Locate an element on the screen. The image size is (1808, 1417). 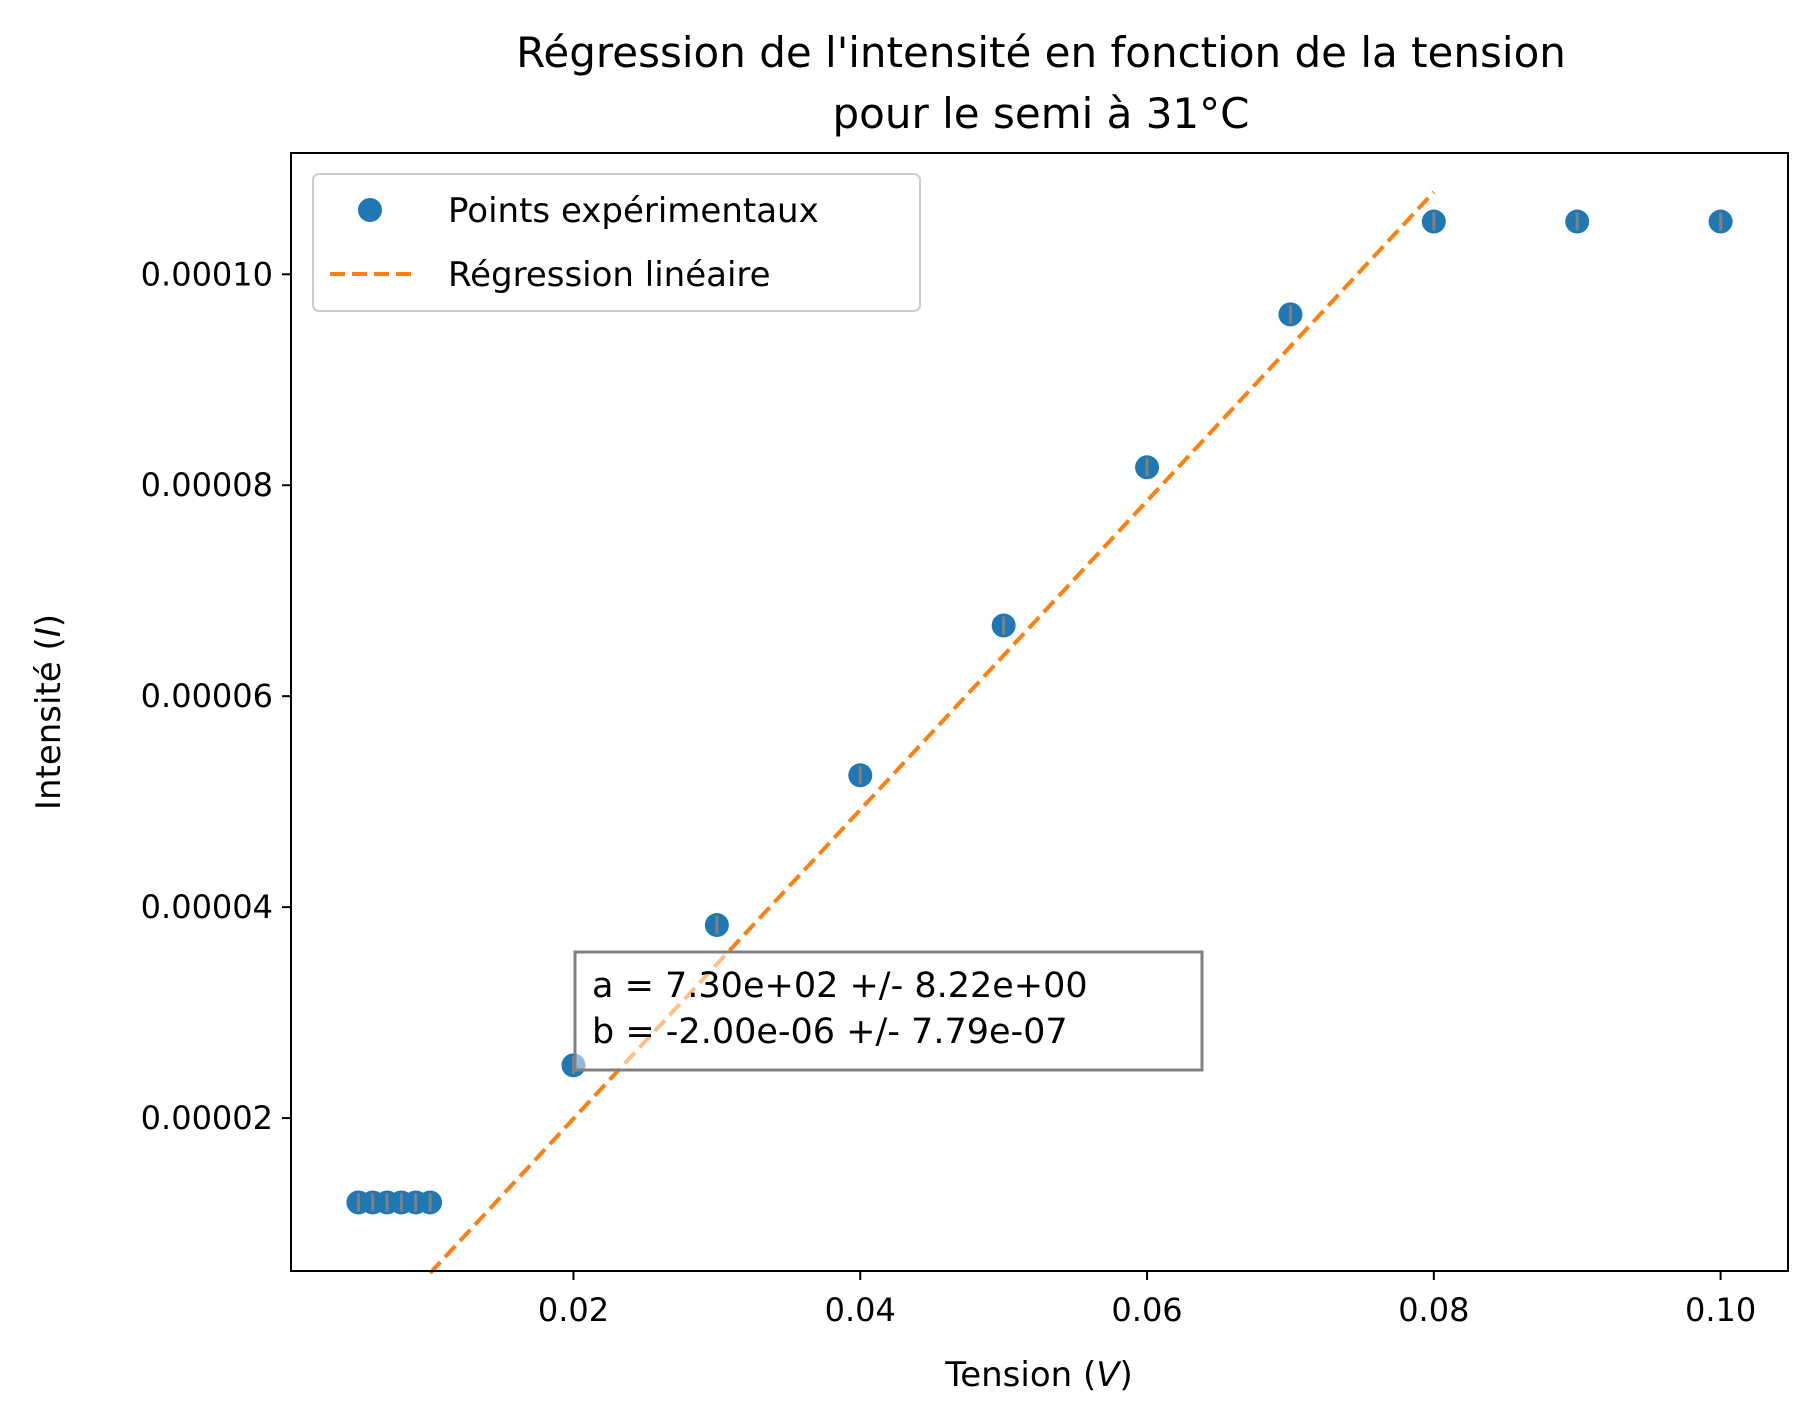
x-axis: 0.02 0.04 0.06 0.08 0.10 is located at coordinates (1147, 1300).